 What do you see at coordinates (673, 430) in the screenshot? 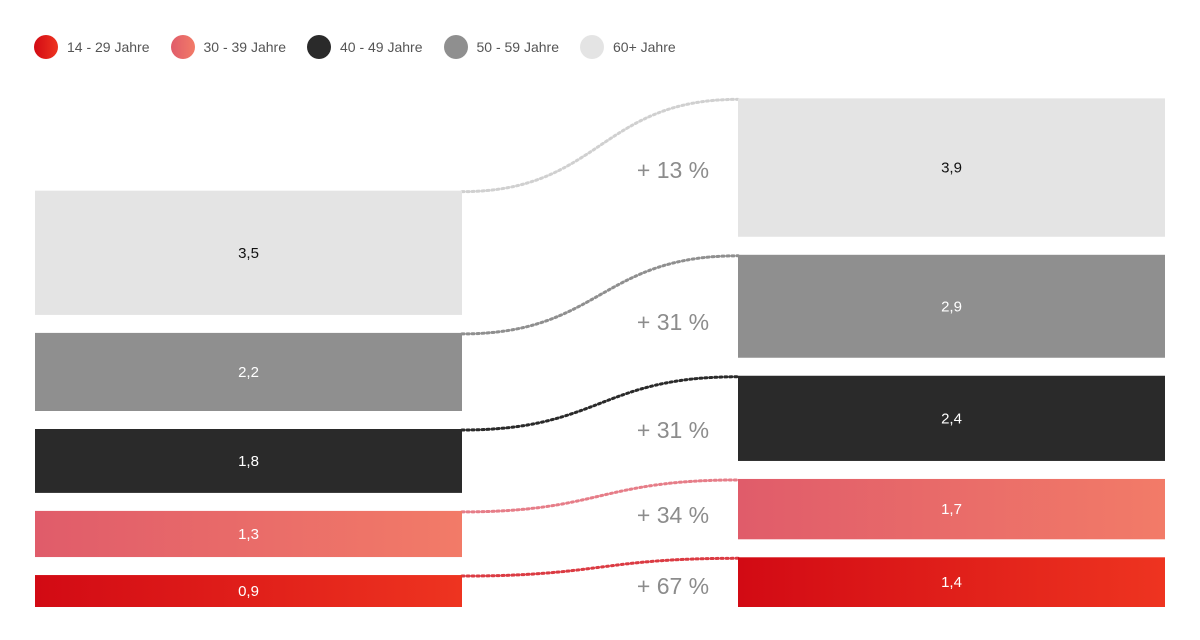
I see `change-label-2: + 31 %` at bounding box center [673, 430].